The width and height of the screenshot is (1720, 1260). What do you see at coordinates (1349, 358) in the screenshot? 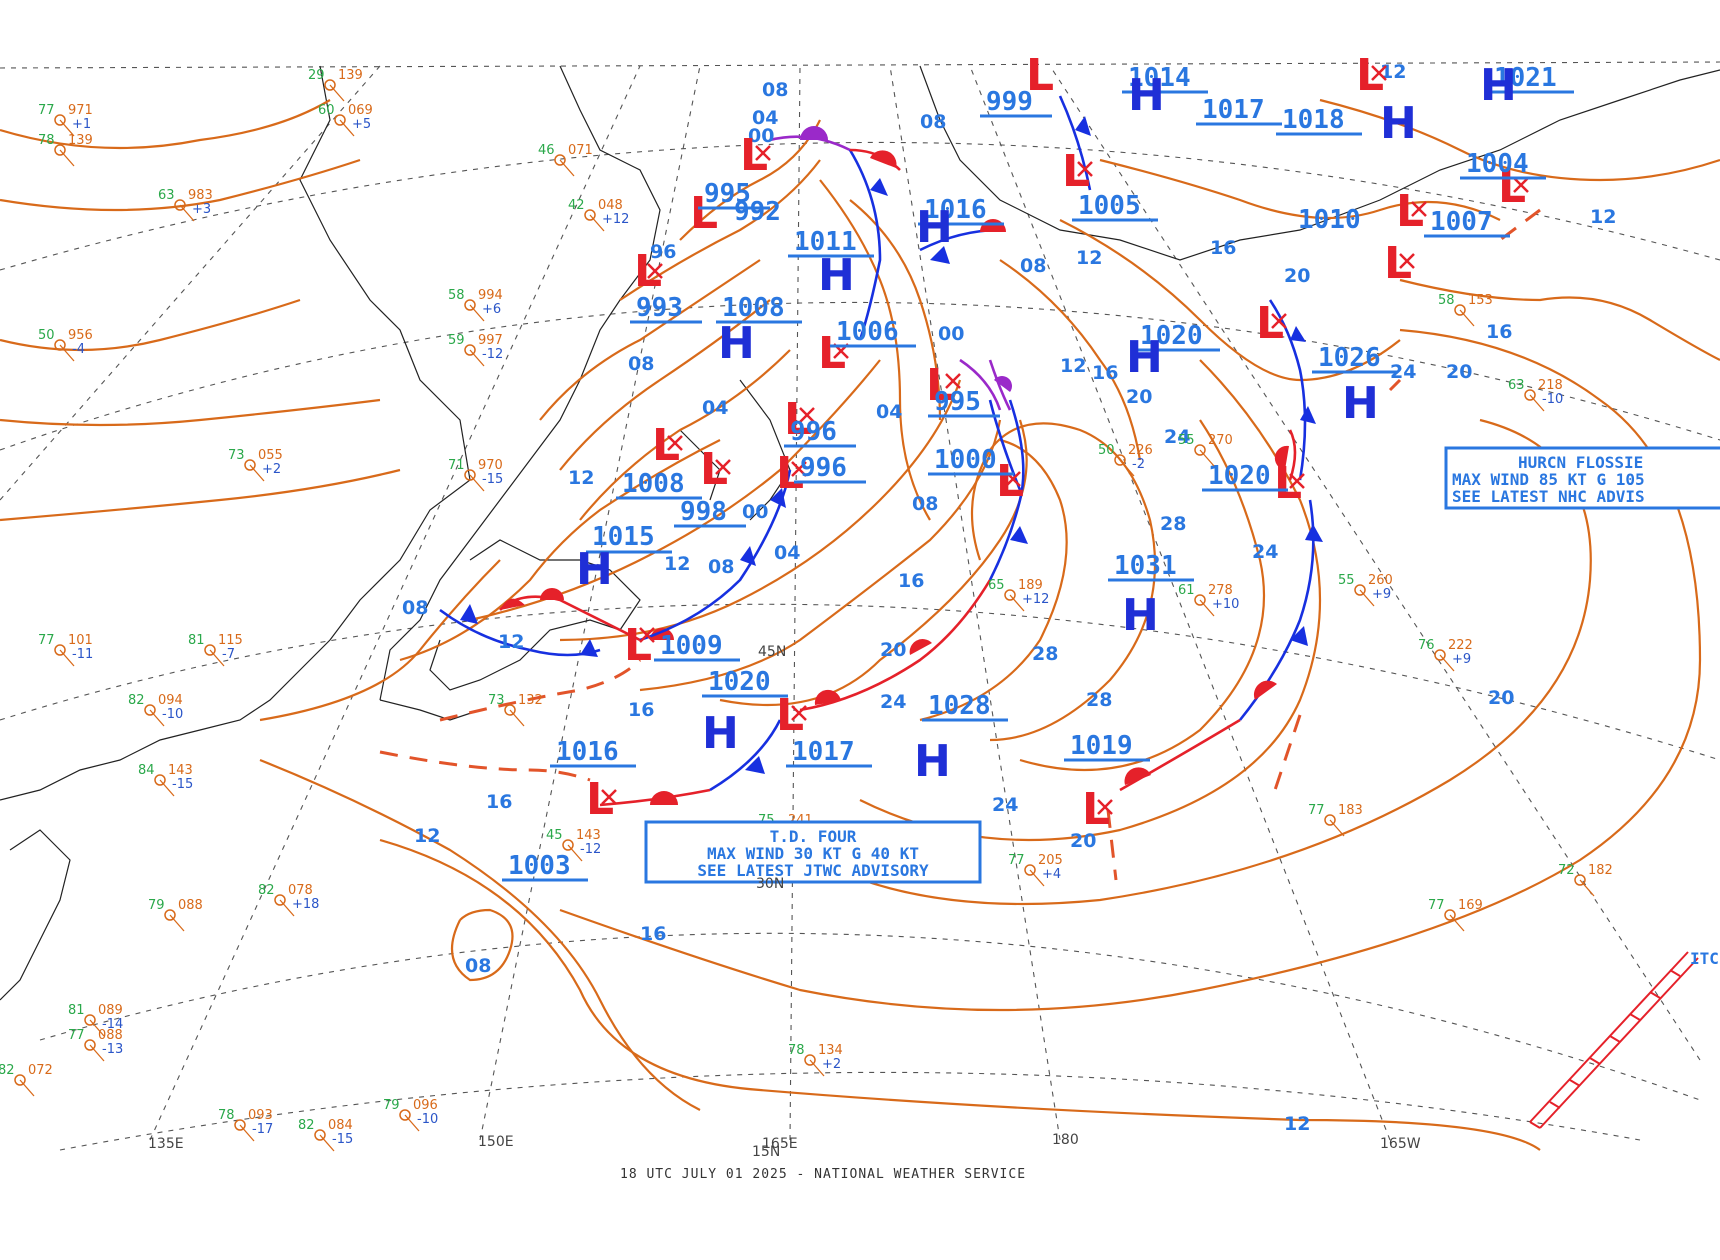
I see `svg-text: 1026` at bounding box center [1349, 358].